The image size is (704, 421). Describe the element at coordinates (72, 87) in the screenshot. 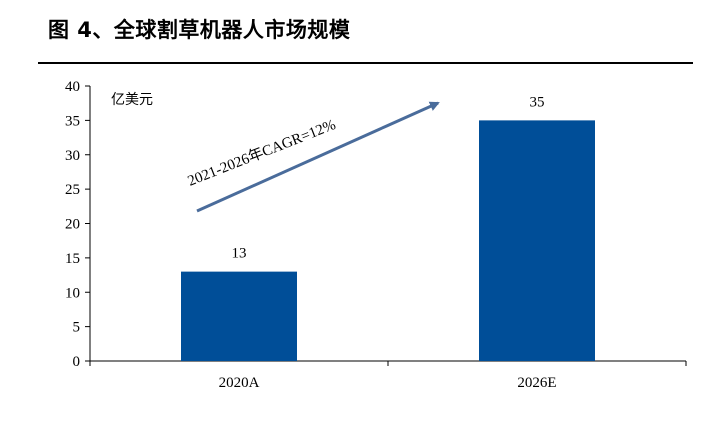

I see `y-tick-label: 40` at that location.